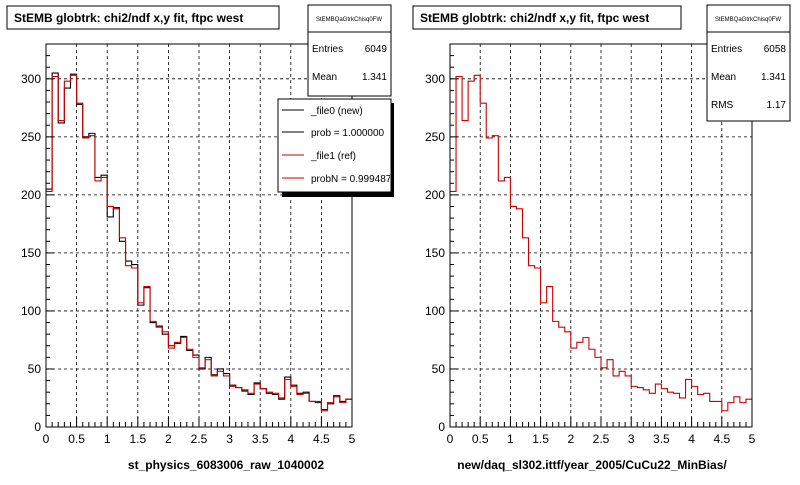  Describe the element at coordinates (349, 20) in the screenshot. I see `panel-left-stats-name: StEMBQaGtrkChisq0FW` at that location.